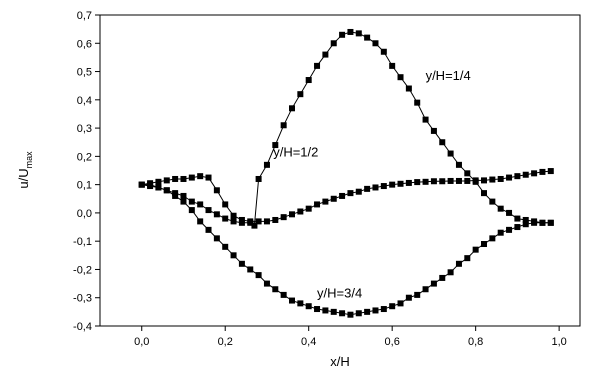 Image resolution: width=590 pixels, height=372 pixels. What do you see at coordinates (82, 299) in the screenshot?
I see `y-tick-label: -0,3` at bounding box center [82, 299].